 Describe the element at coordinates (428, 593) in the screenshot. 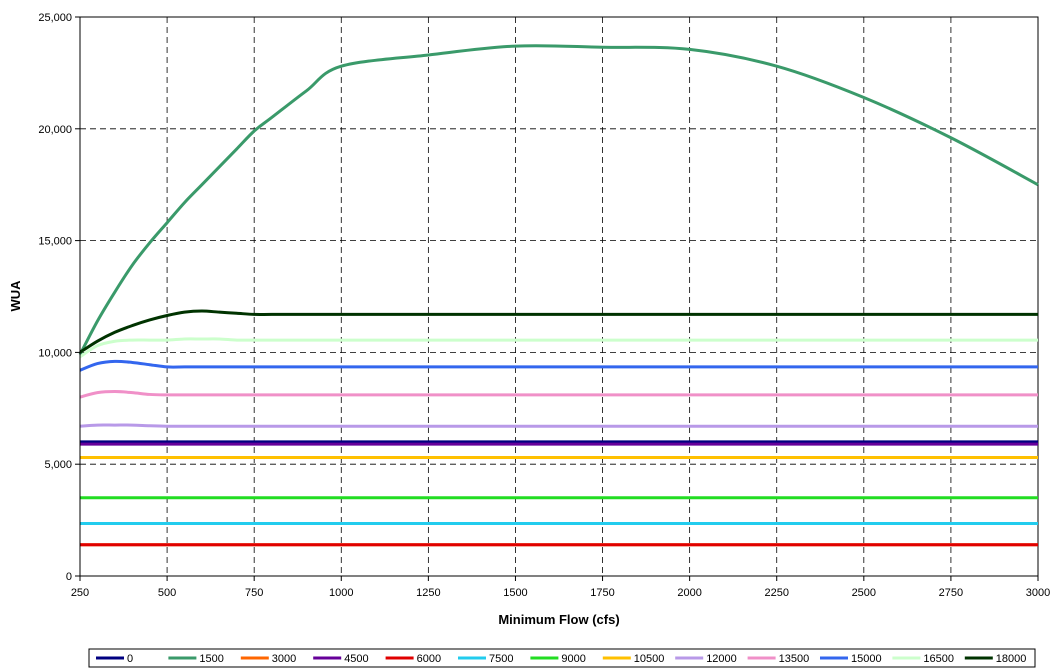

I see `x-tick-label: 1250` at that location.